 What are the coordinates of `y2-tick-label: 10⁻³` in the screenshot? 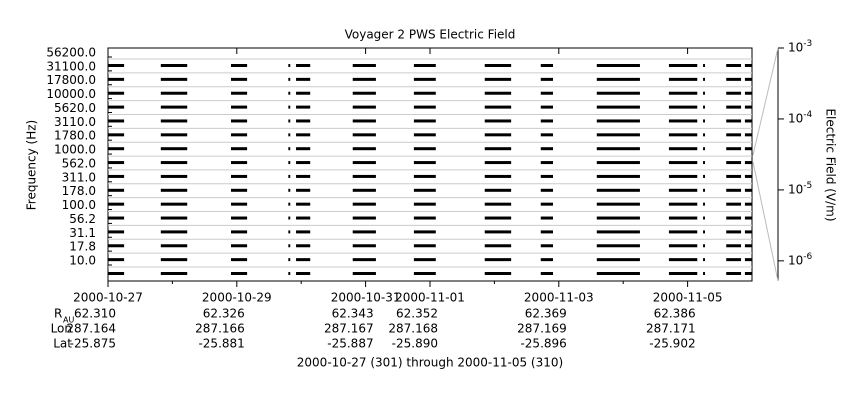 It's located at (800, 47).